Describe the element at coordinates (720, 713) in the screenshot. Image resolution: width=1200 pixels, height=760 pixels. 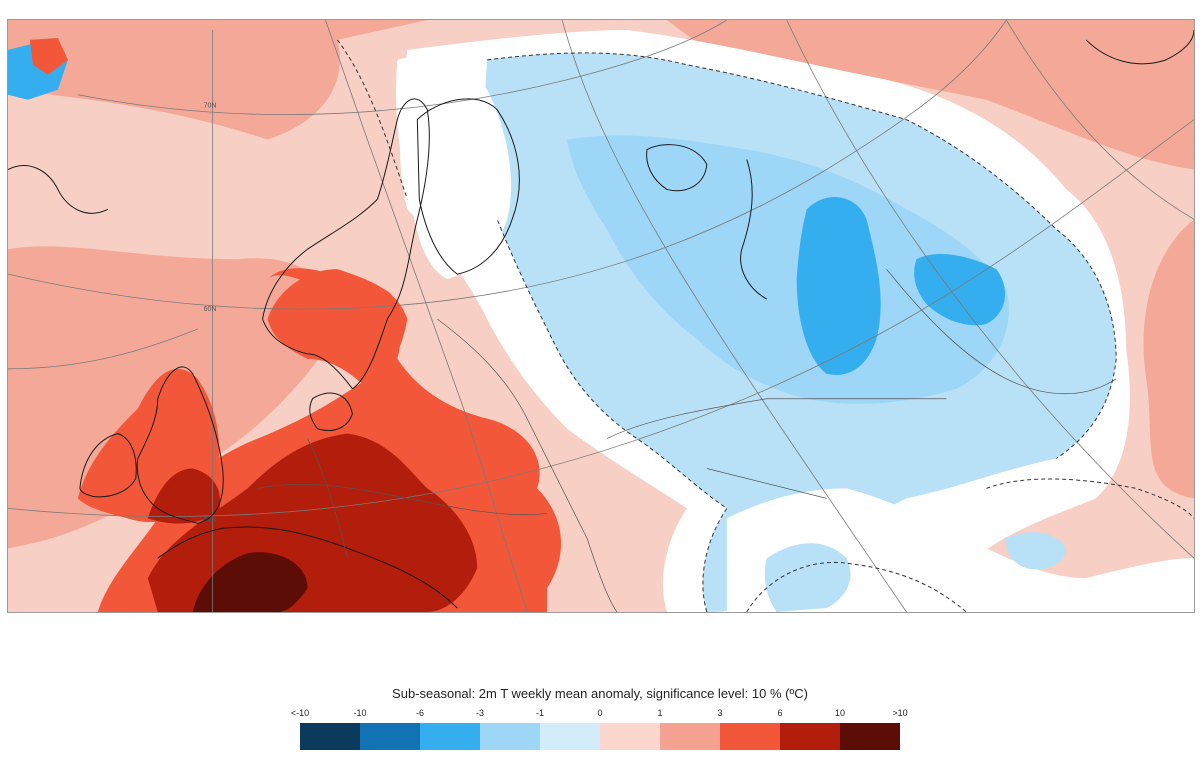
I see `tick-label: 3` at that location.